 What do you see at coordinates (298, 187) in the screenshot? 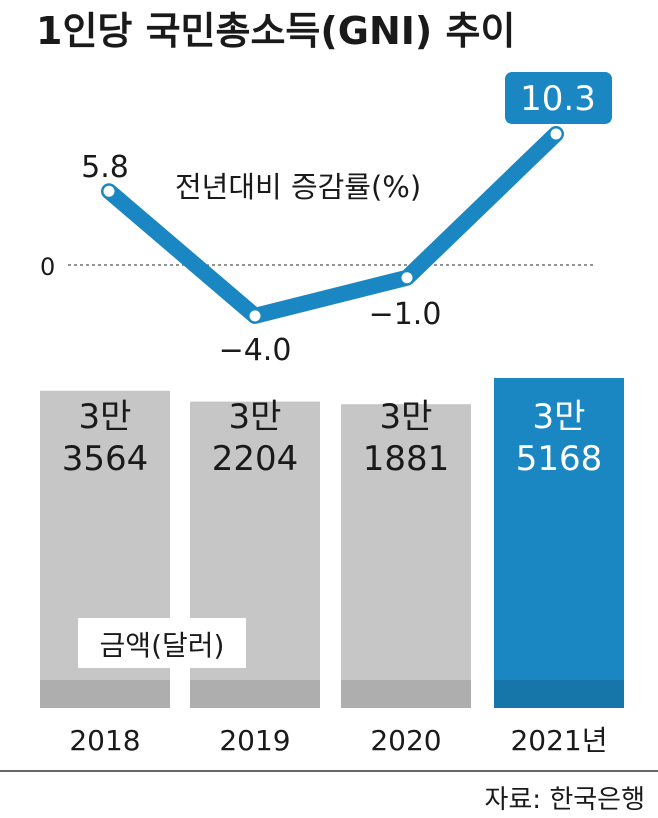
I see `line-series-label: 전년대비 증감률(%)` at bounding box center [298, 187].